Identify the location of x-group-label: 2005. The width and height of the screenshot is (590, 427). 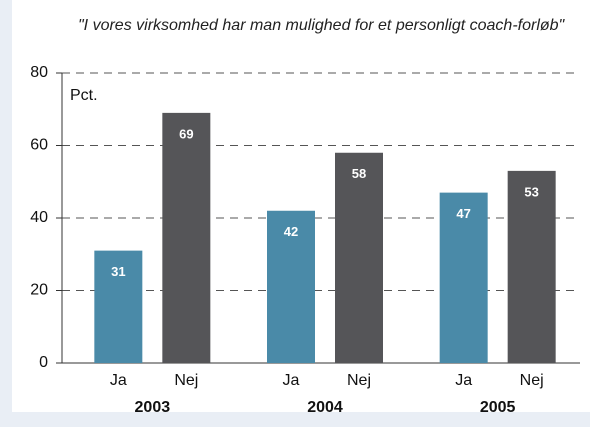
(498, 407).